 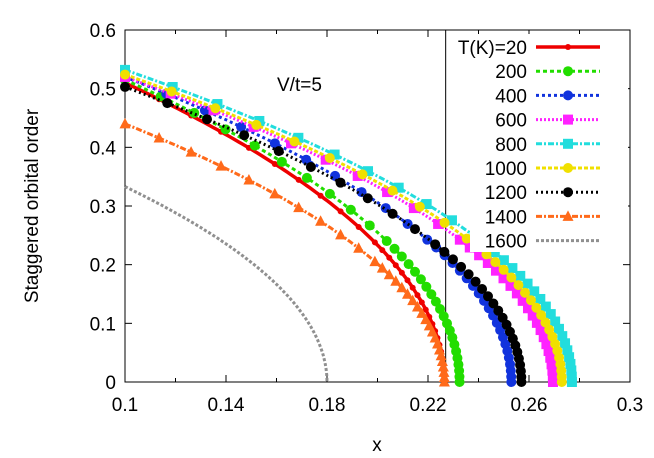 I want to click on y-tick-label: 0.2, so click(x=103, y=266).